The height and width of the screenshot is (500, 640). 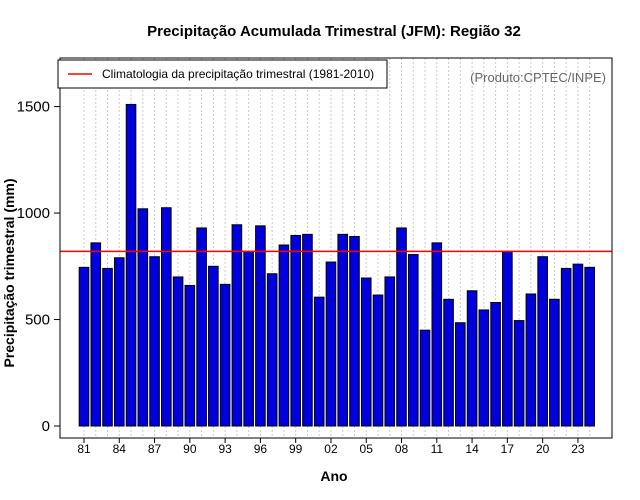 What do you see at coordinates (84, 449) in the screenshot?
I see `x-tick-label: 81` at bounding box center [84, 449].